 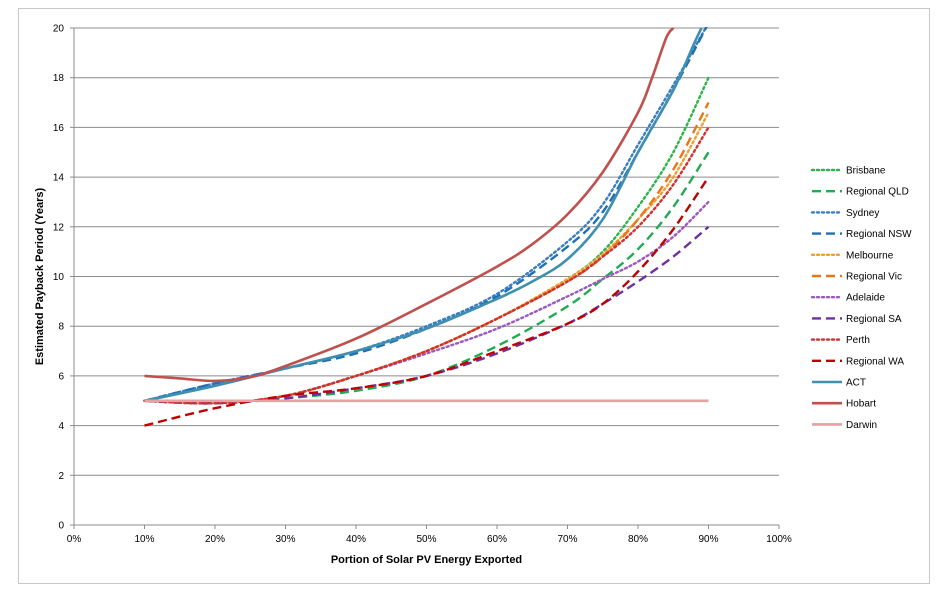 I want to click on y-tick-label: 14, so click(x=59, y=178).